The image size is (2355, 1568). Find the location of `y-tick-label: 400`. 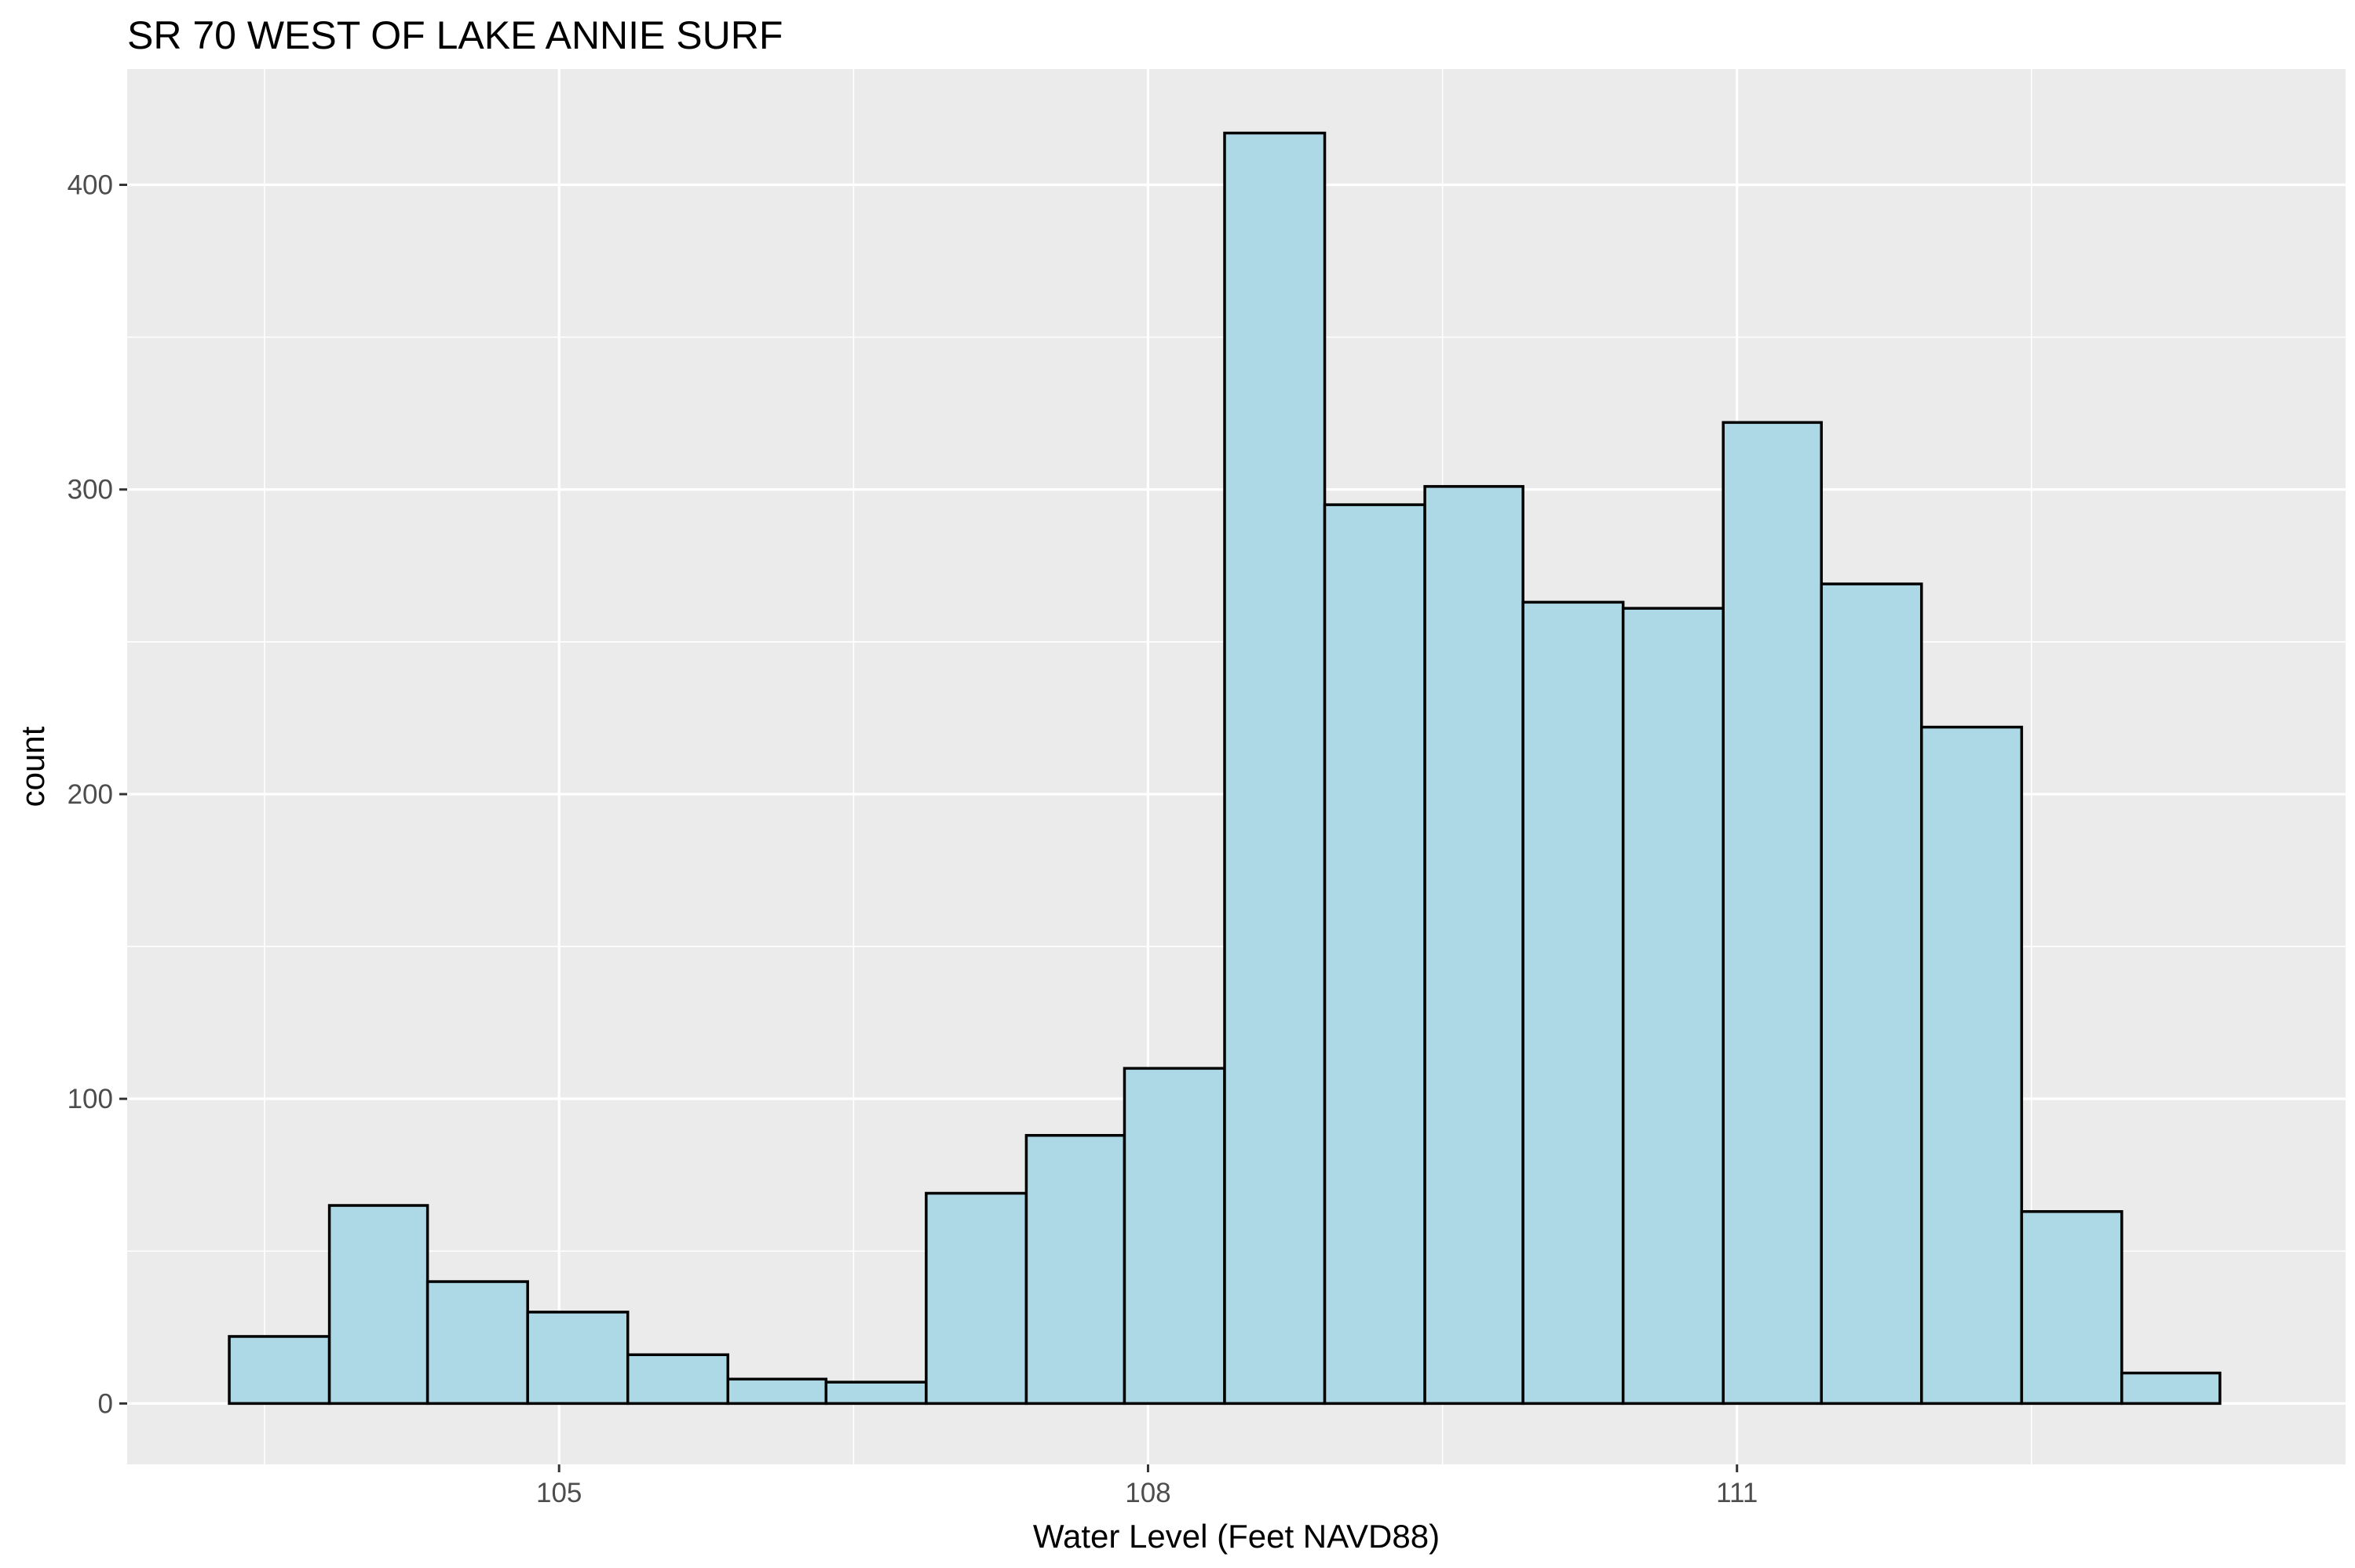

y-tick-label: 400 is located at coordinates (90, 185).